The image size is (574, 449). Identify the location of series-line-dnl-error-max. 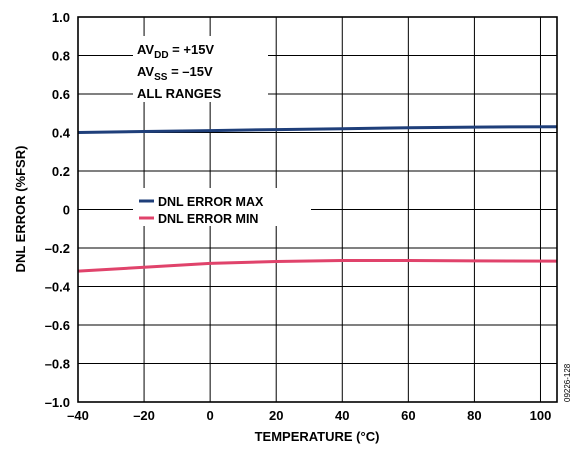
(317, 129).